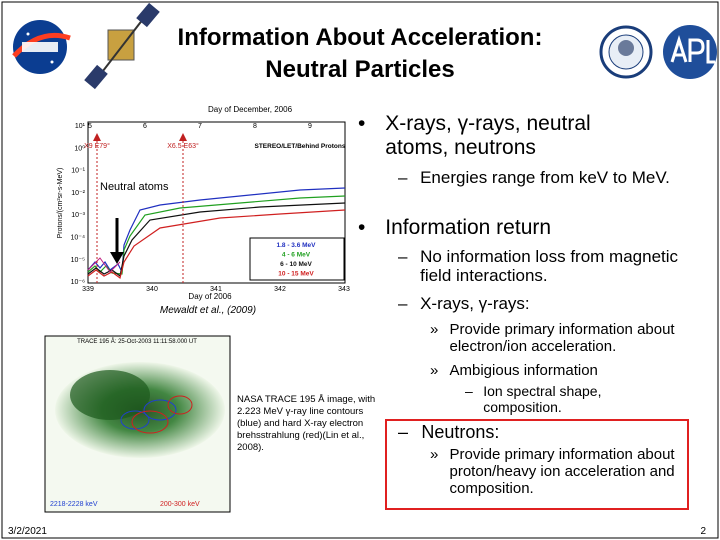 Image resolution: width=720 pixels, height=540 pixels. What do you see at coordinates (137, 341) in the screenshot?
I see `figure2-title: TRACE 195 Å: 25-Oct-2003 11:11:58.000 UT` at bounding box center [137, 341].